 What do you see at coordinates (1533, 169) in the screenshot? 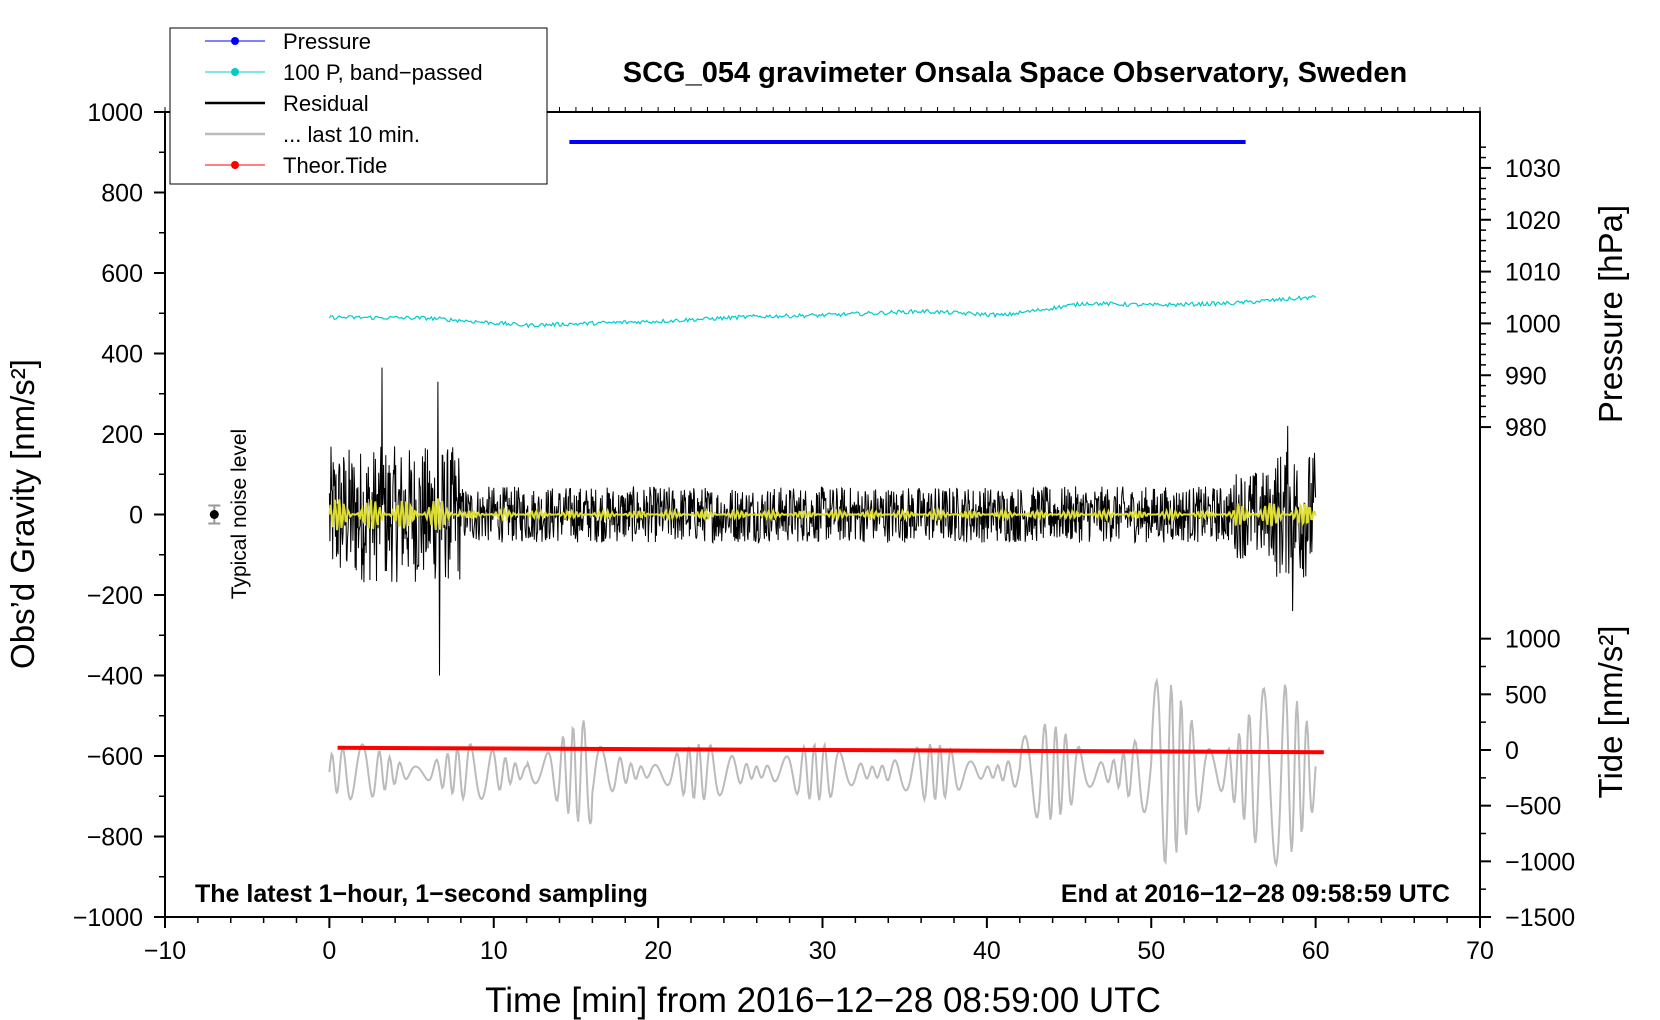
I see `pressure-tick-label: 1030` at bounding box center [1533, 169].